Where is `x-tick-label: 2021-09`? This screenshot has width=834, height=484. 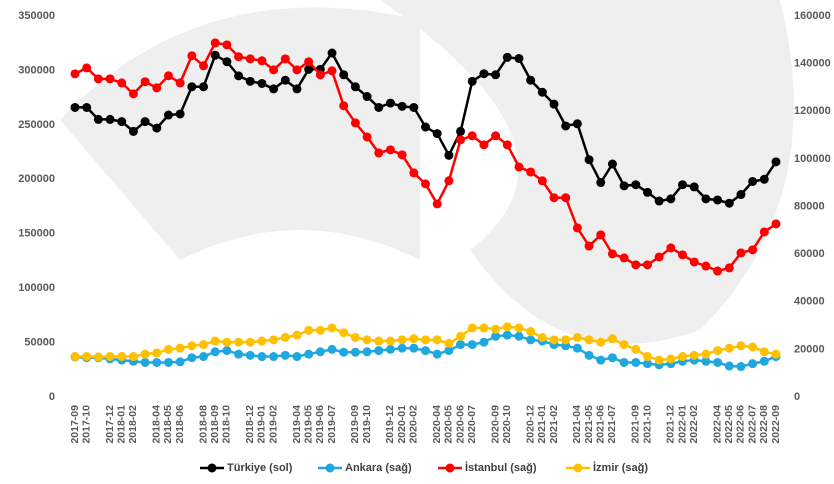
x-tick-label: 2021-09 is located at coordinates (636, 424).